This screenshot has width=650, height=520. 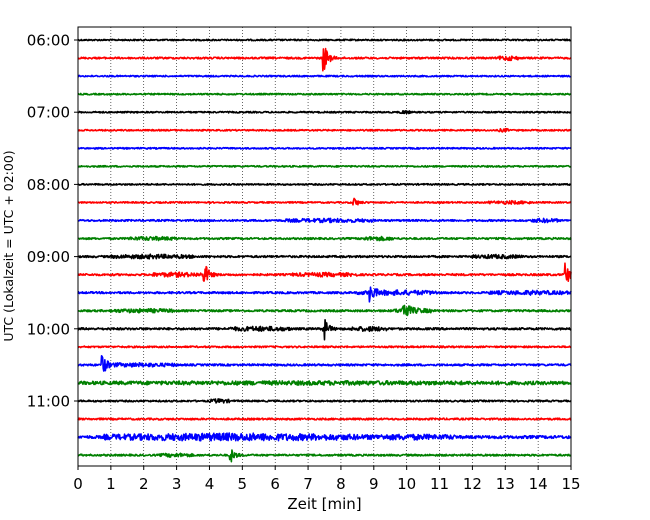 I want to click on x-tick-label: 10, so click(x=406, y=484).